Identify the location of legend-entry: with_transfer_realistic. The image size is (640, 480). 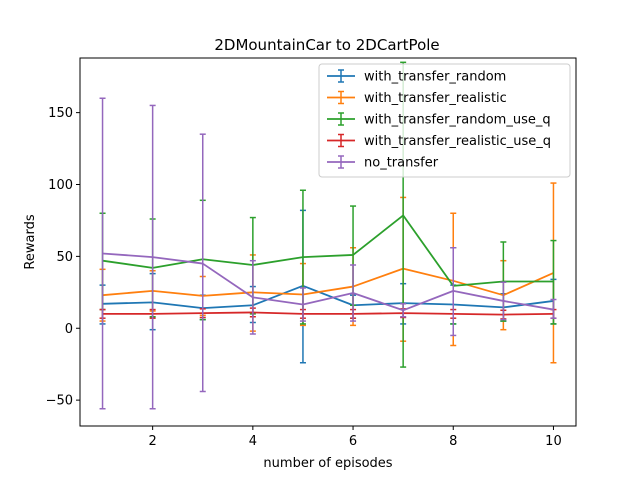
(417, 98).